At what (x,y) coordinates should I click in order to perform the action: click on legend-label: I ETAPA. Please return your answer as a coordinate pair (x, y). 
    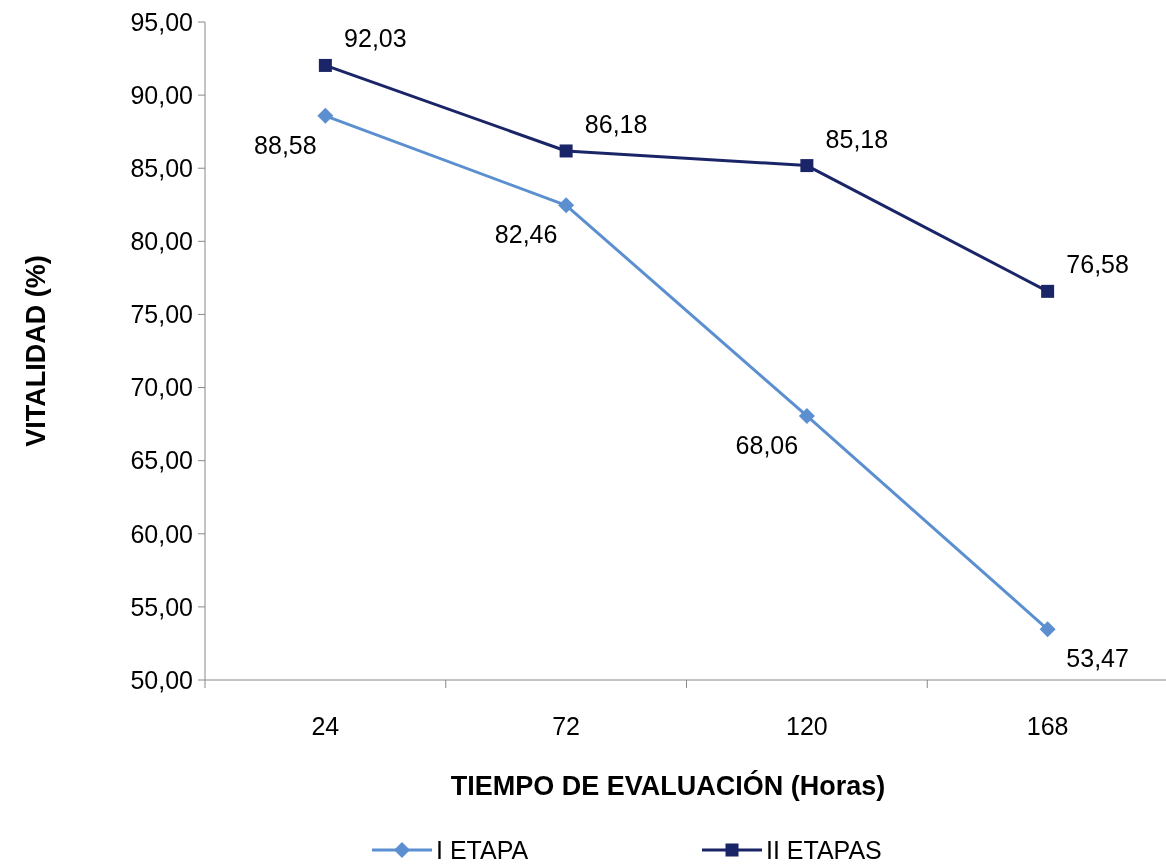
    Looking at the image, I should click on (482, 849).